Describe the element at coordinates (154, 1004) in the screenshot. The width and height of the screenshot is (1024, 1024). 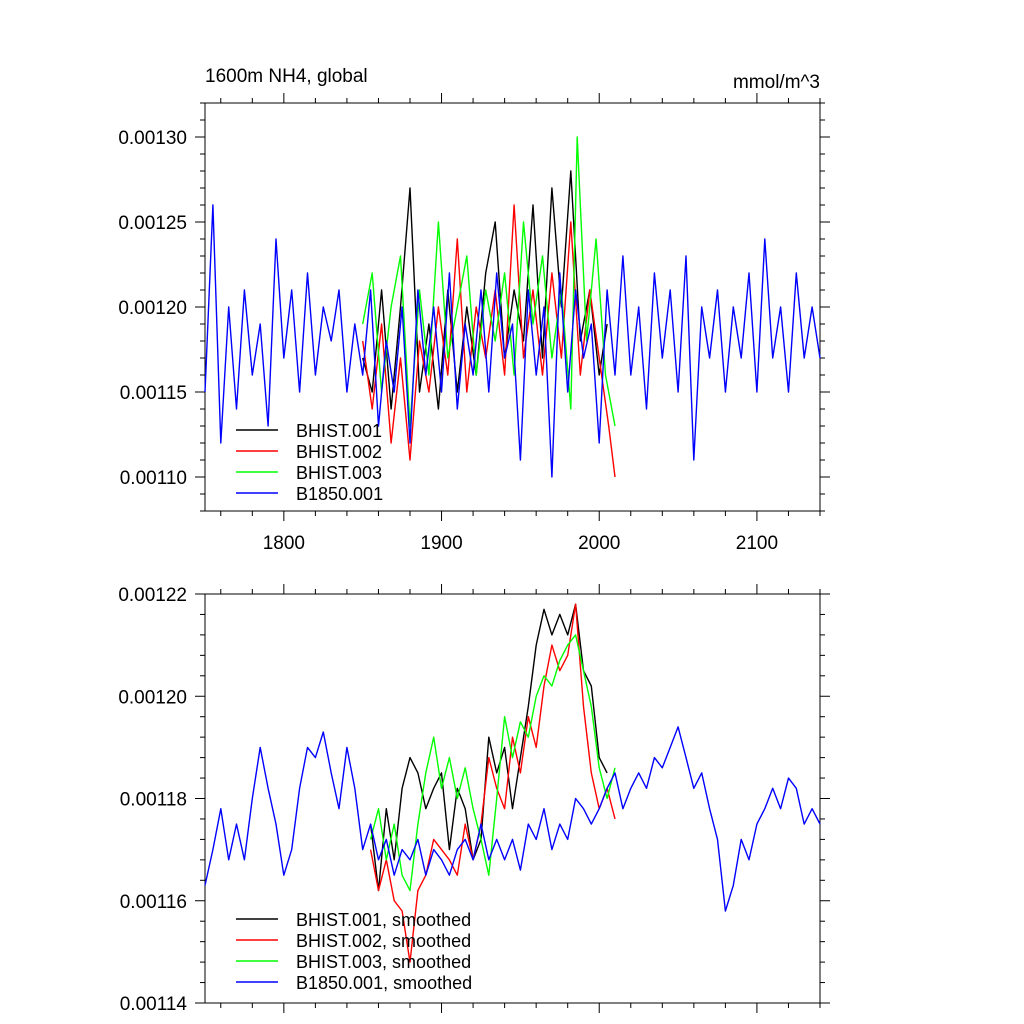
I see `y-tick-label: 0.00114` at that location.